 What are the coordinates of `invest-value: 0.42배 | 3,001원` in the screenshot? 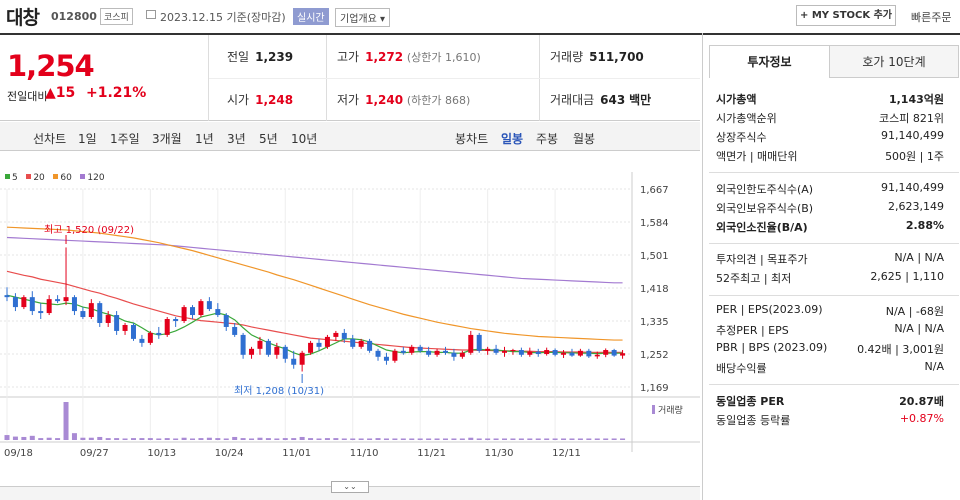 It's located at (900, 349).